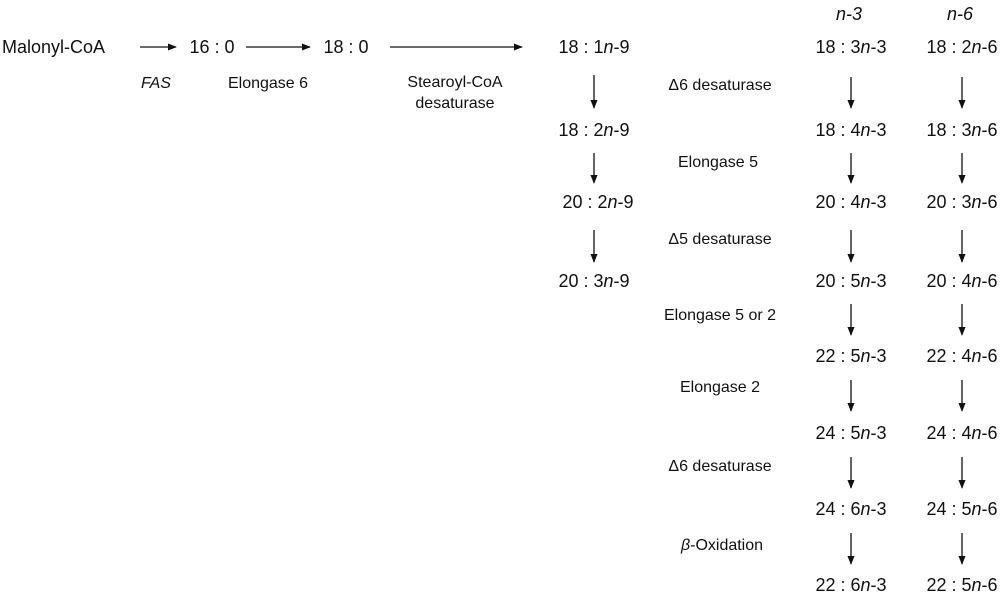 The image size is (1004, 601). I want to click on n3-compound-4-pre: 20 : 5, so click(838, 281).